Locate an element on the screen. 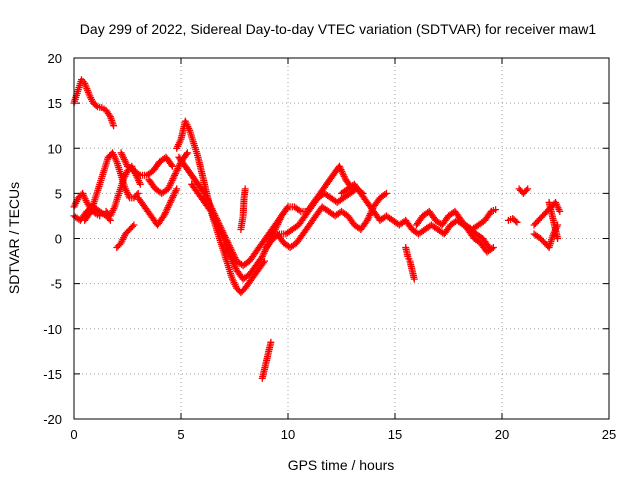 The width and height of the screenshot is (640, 480). y-tick-label: 0 is located at coordinates (58, 239).